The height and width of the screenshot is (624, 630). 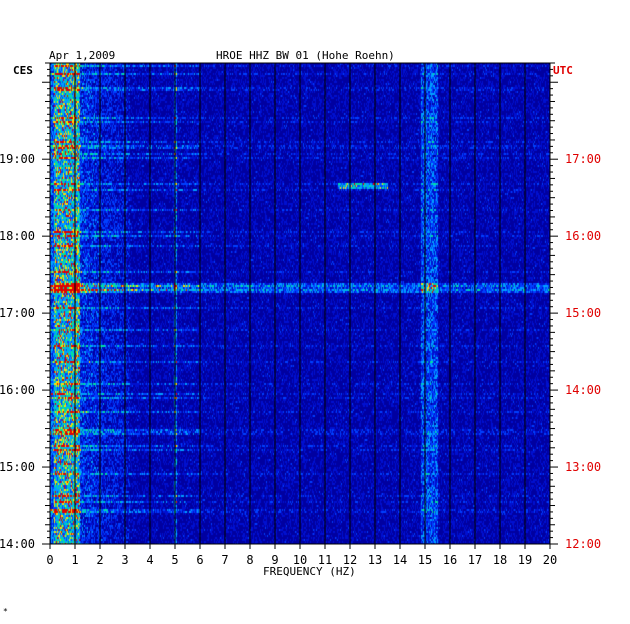 What do you see at coordinates (325, 560) in the screenshot?
I see `x-tick-label: 11` at bounding box center [325, 560].